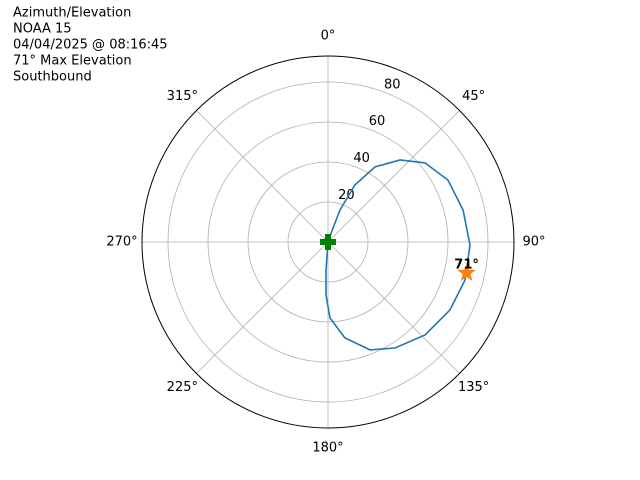 The height and width of the screenshot is (480, 640). I want to click on grid-circle, so click(328, 242).